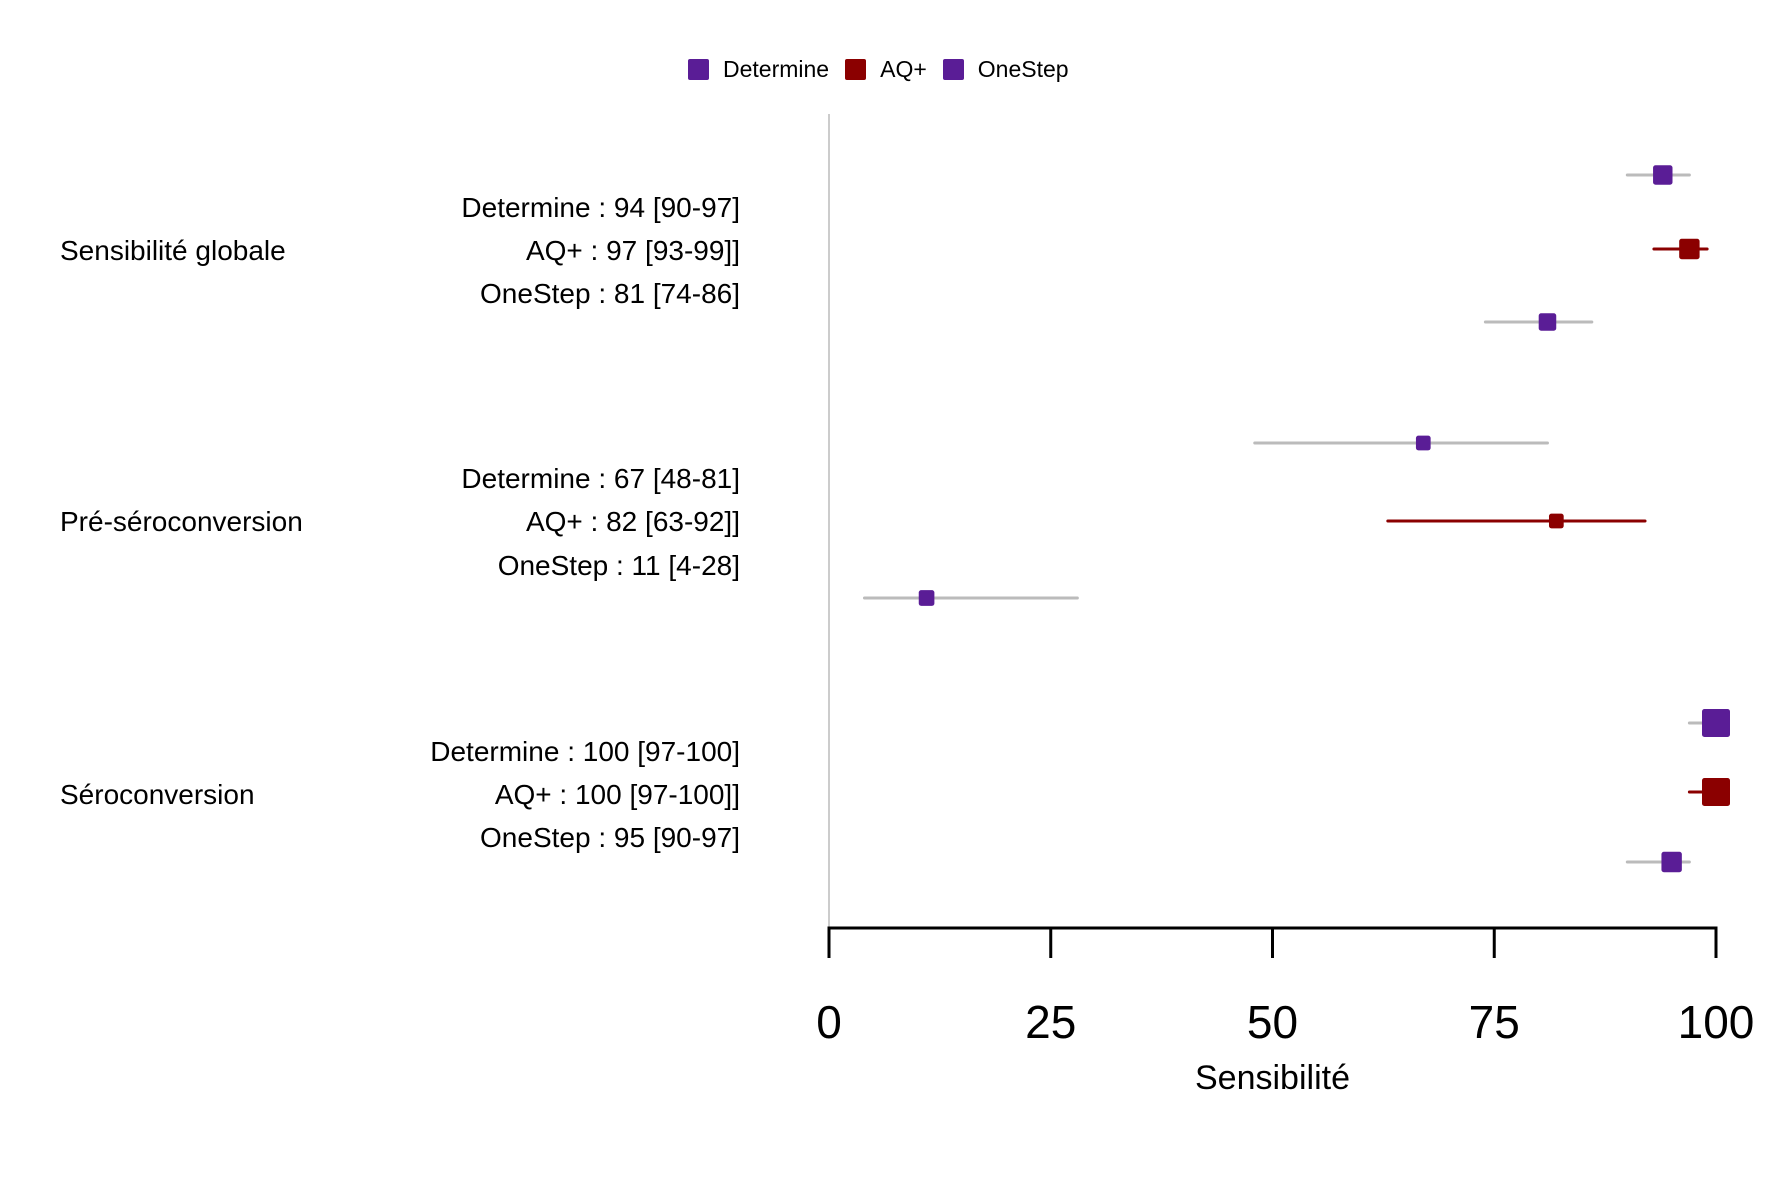 The width and height of the screenshot is (1771, 1181). I want to click on legend-swatch-determine, so click(698, 69).